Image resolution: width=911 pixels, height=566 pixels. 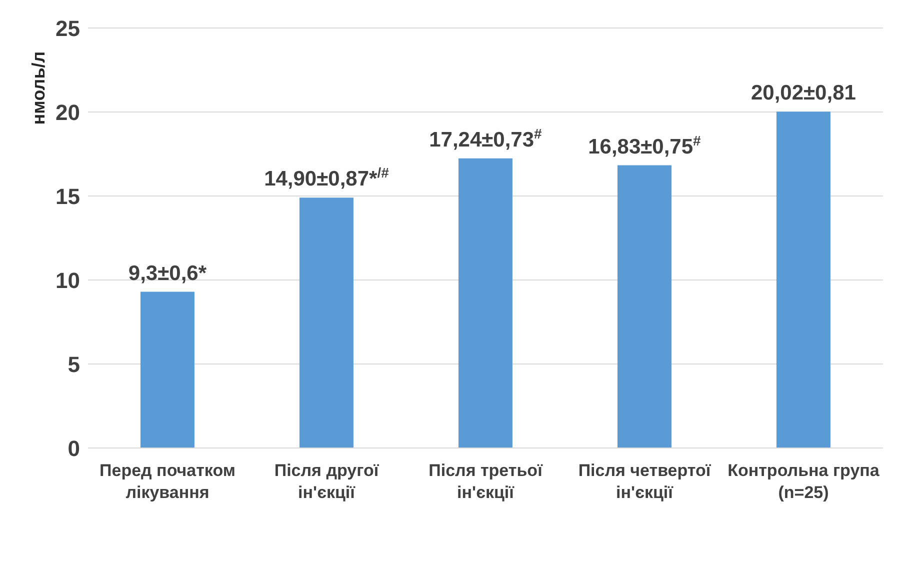 What do you see at coordinates (327, 481) in the screenshot?
I see `x-tick-label: Після другої ін'єкції` at bounding box center [327, 481].